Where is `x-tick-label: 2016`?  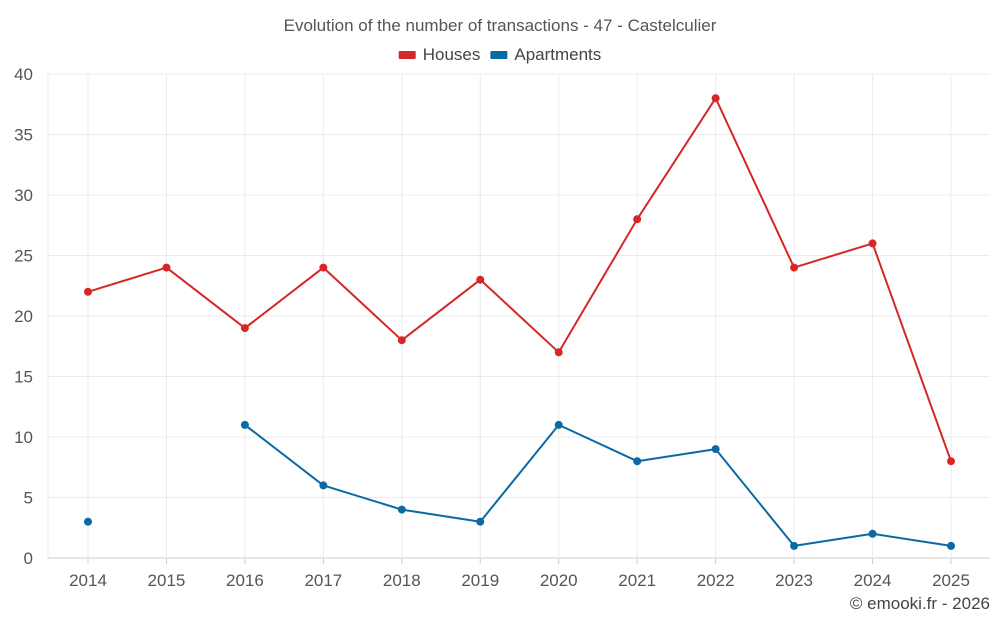 x-tick-label: 2016 is located at coordinates (245, 580).